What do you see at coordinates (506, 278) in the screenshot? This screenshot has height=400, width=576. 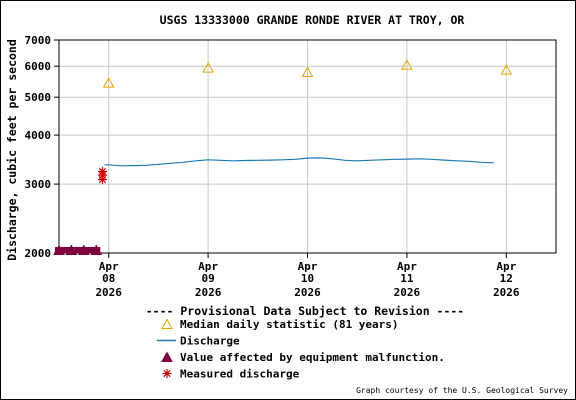 I see `x-tick-day: 12` at bounding box center [506, 278].